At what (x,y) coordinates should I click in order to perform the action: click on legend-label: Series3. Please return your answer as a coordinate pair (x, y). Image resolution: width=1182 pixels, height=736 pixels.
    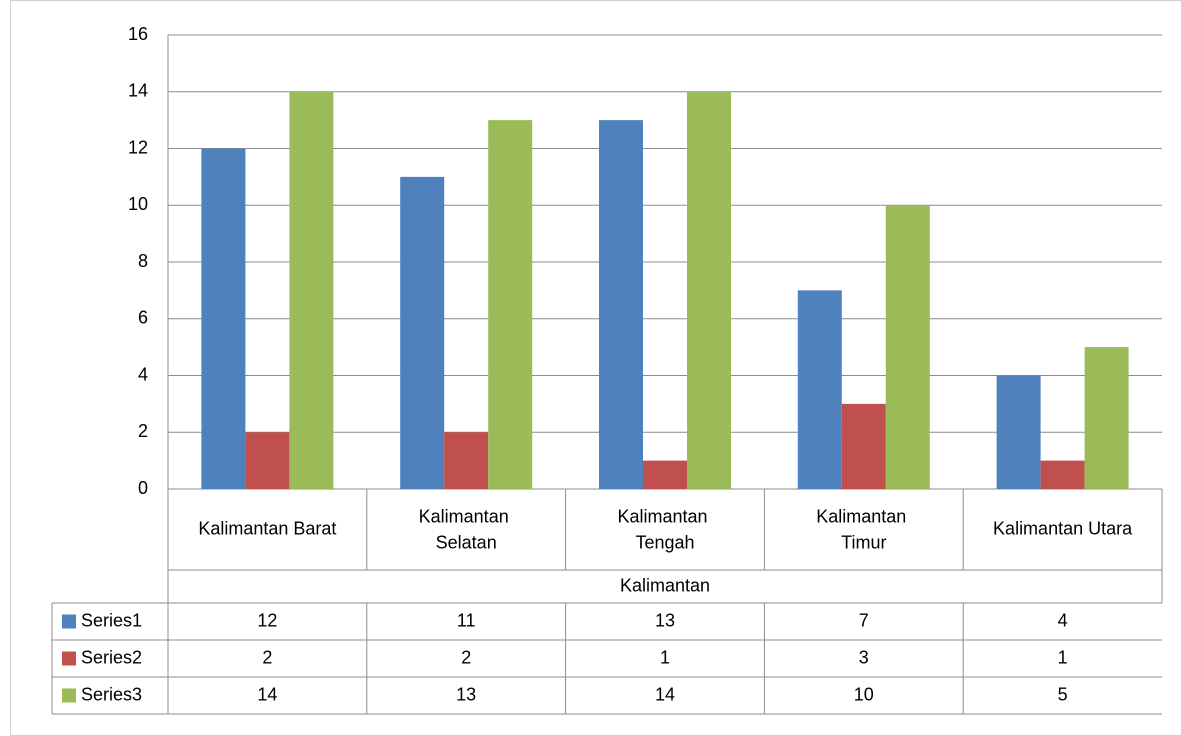
    Looking at the image, I should click on (111, 694).